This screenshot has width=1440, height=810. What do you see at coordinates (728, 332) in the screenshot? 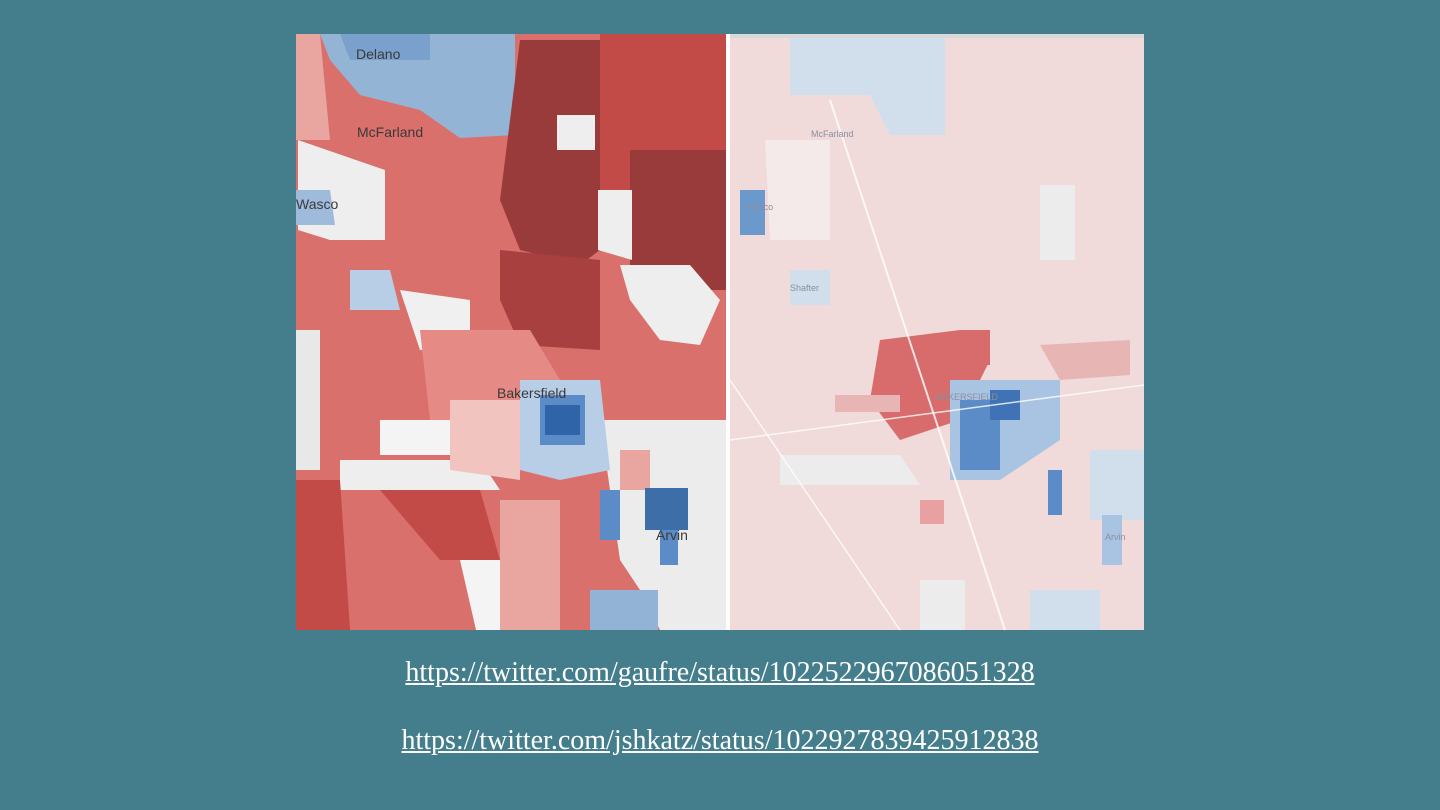
I see `divider` at bounding box center [728, 332].